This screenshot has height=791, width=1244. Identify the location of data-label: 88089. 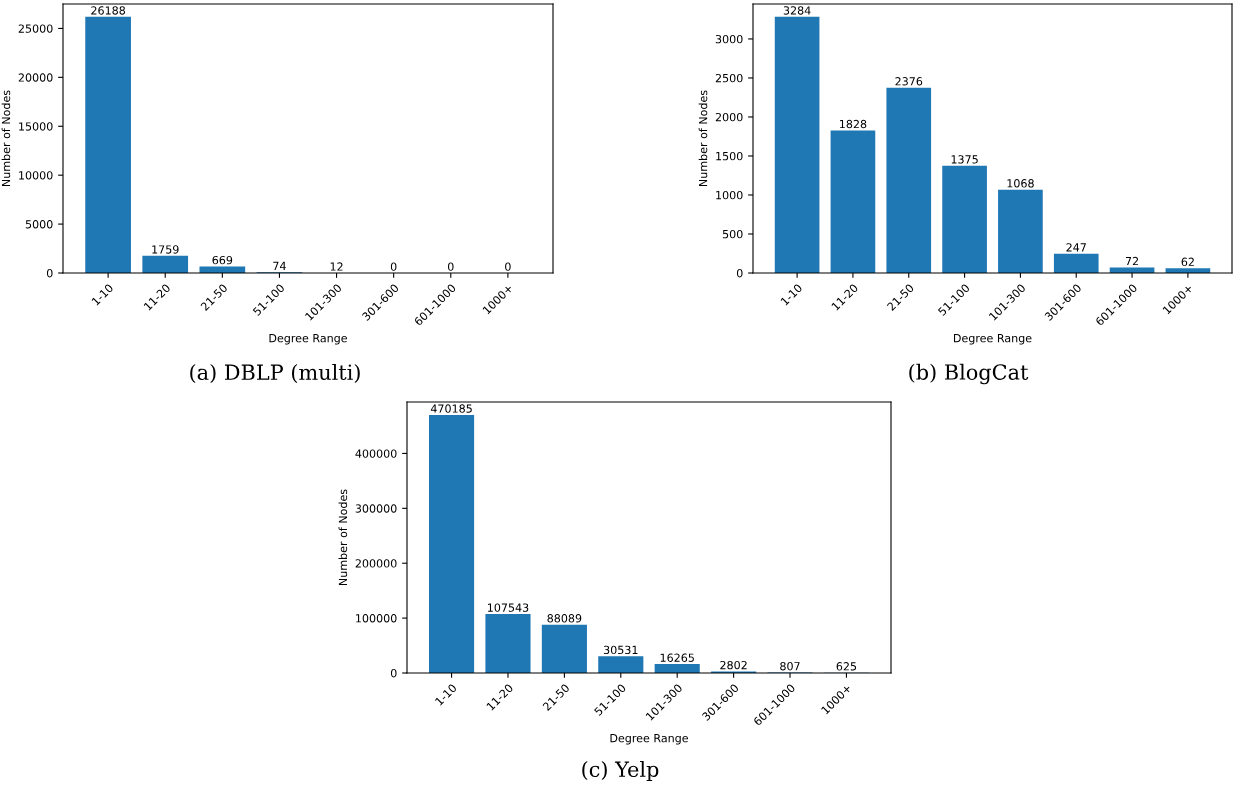
(564, 618).